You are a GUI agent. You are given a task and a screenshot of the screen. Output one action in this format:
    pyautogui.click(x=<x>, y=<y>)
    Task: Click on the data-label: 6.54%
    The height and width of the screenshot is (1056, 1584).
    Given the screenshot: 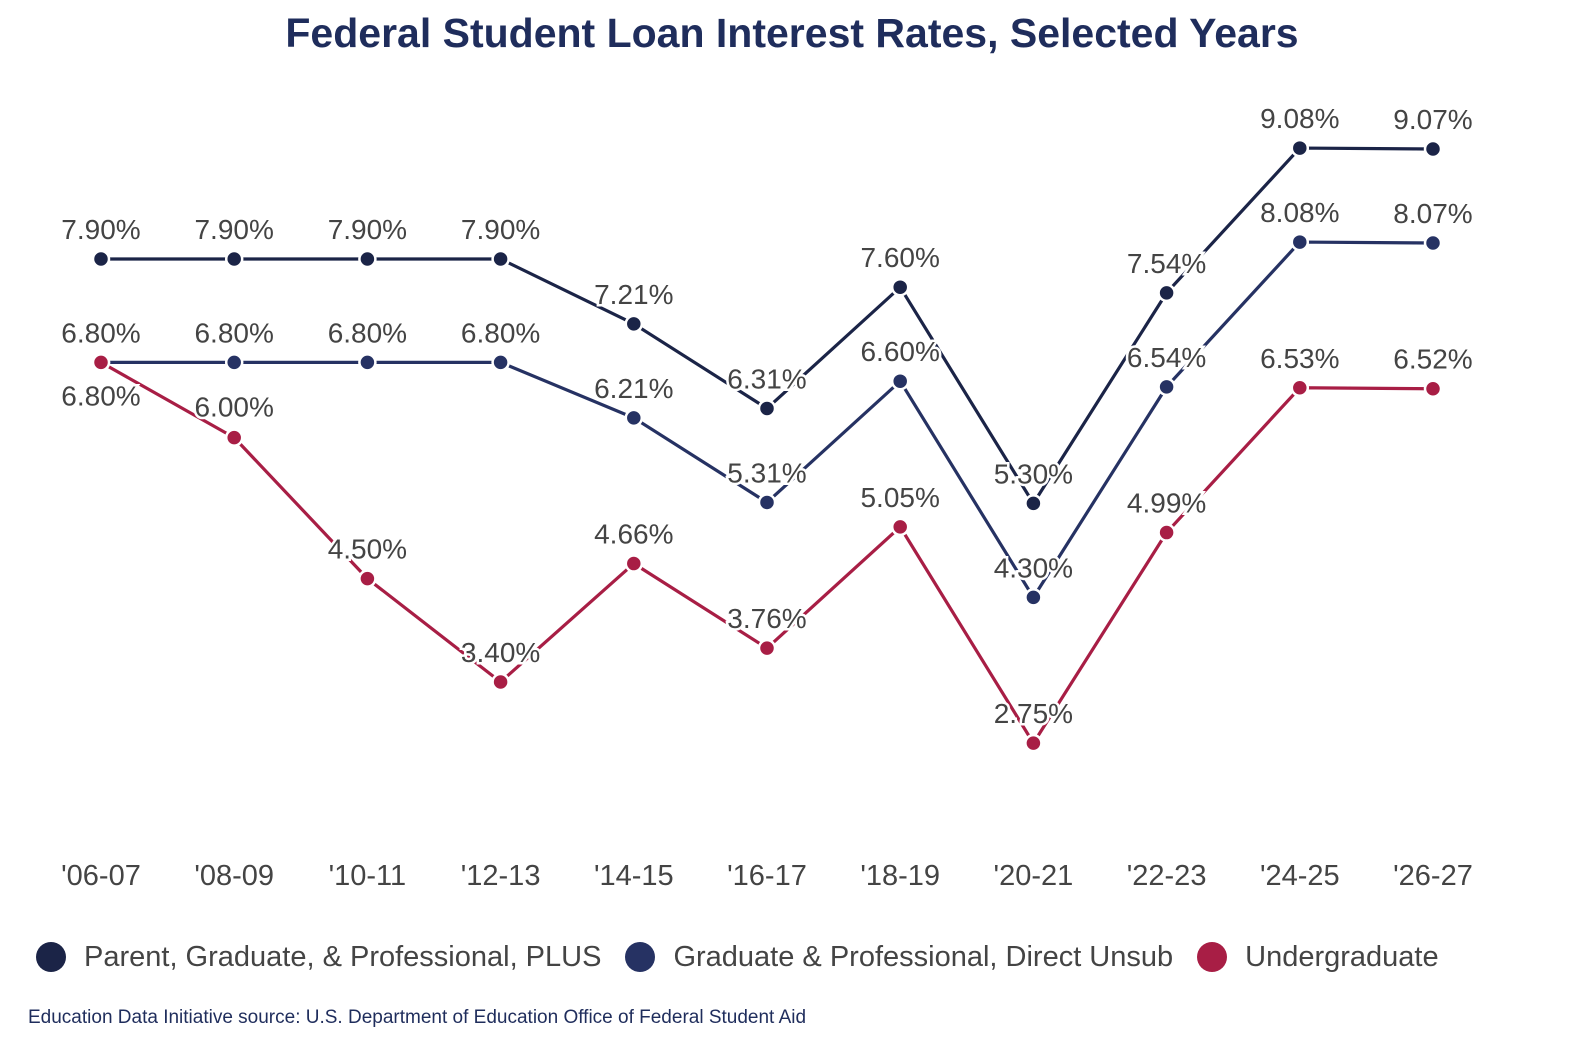 What is the action you would take?
    pyautogui.click(x=1166, y=357)
    